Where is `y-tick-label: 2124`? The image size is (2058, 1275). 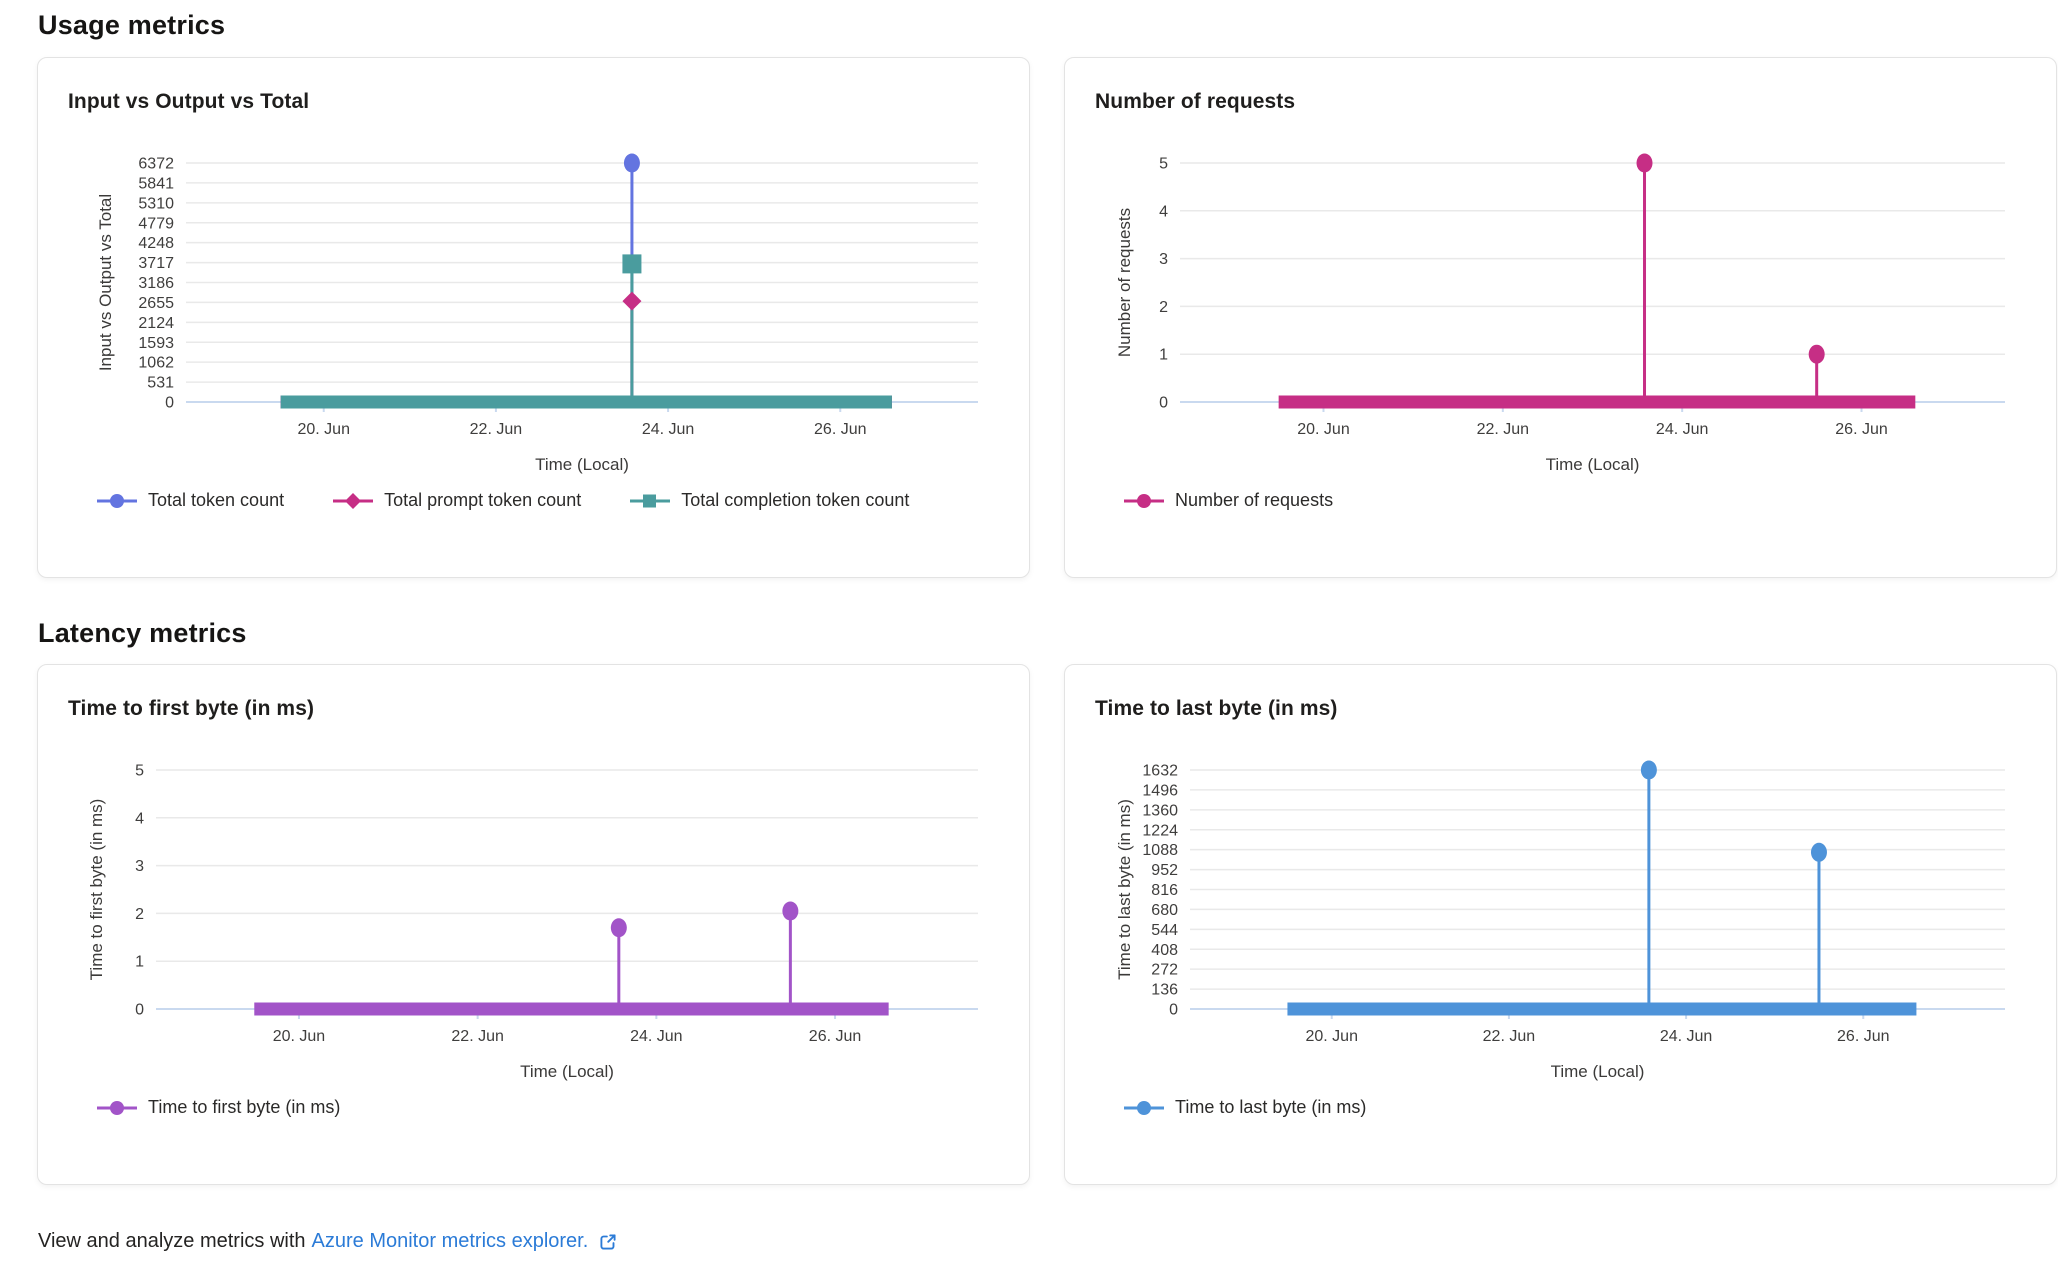 y-tick-label: 2124 is located at coordinates (156, 323).